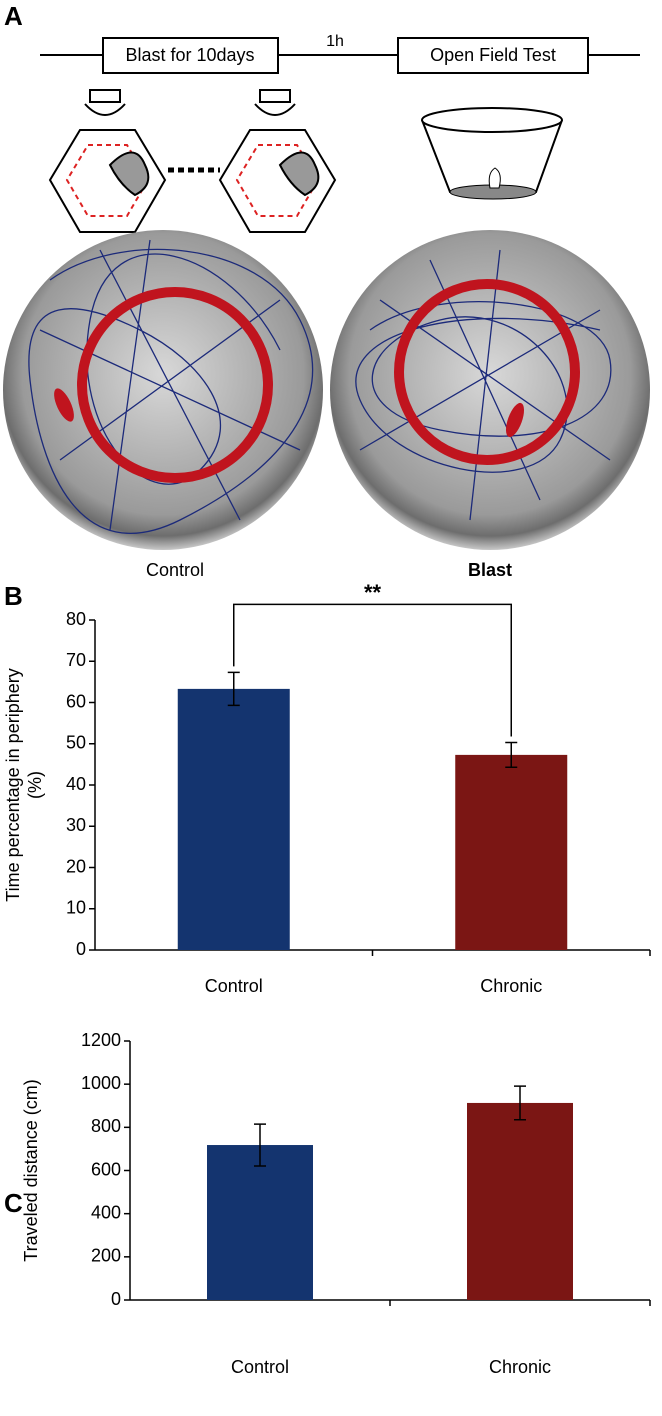  What do you see at coordinates (492, 153) in the screenshot?
I see `open-field-bowl` at bounding box center [492, 153].